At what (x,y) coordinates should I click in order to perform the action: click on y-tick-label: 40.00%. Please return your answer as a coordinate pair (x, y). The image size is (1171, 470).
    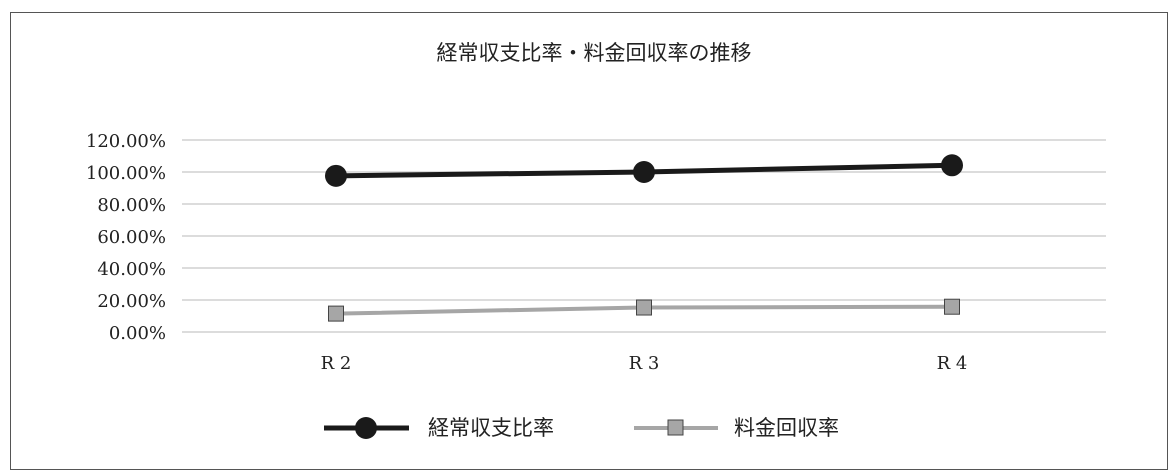
    Looking at the image, I should click on (131, 269).